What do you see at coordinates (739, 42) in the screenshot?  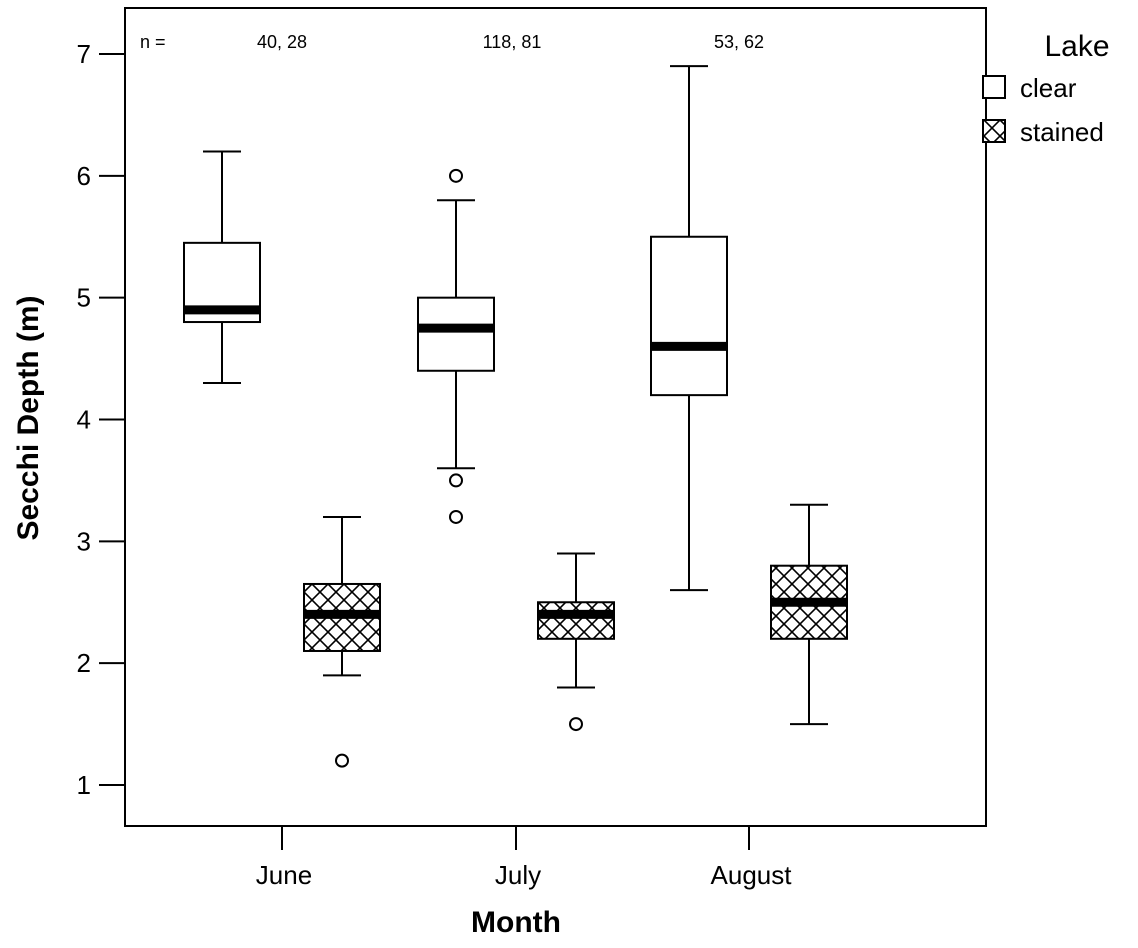 I see `n-label-august: 53, 62` at bounding box center [739, 42].